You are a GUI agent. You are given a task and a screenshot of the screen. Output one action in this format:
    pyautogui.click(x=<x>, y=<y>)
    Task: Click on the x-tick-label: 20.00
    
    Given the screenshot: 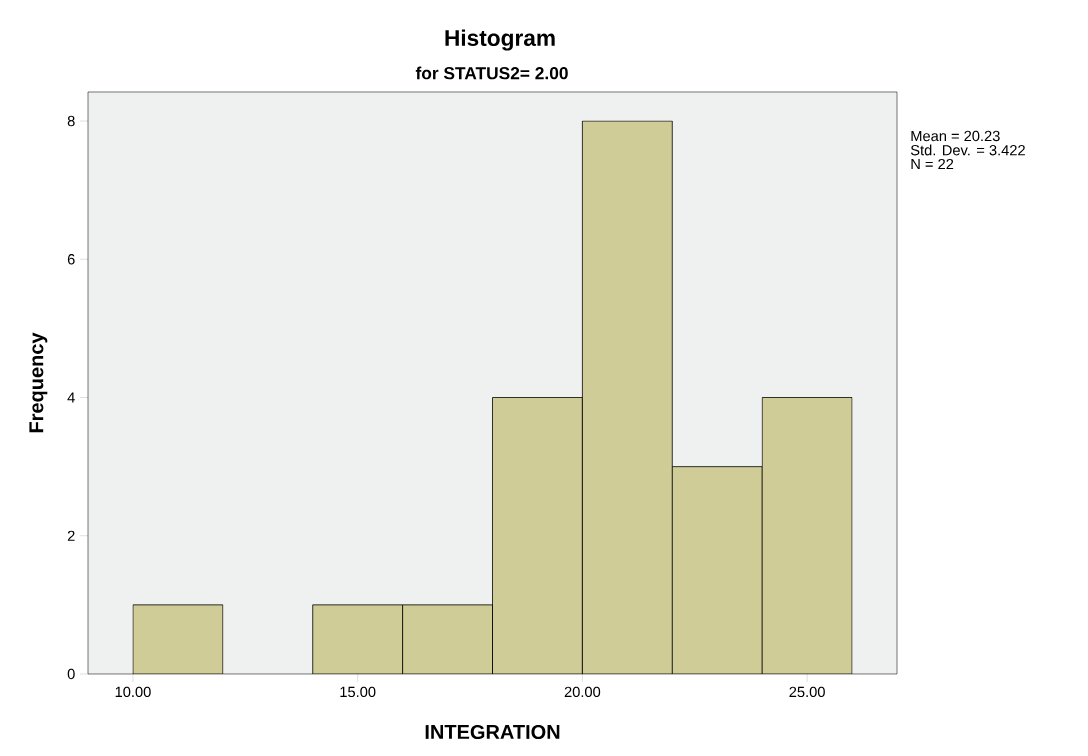 What is the action you would take?
    pyautogui.click(x=582, y=692)
    